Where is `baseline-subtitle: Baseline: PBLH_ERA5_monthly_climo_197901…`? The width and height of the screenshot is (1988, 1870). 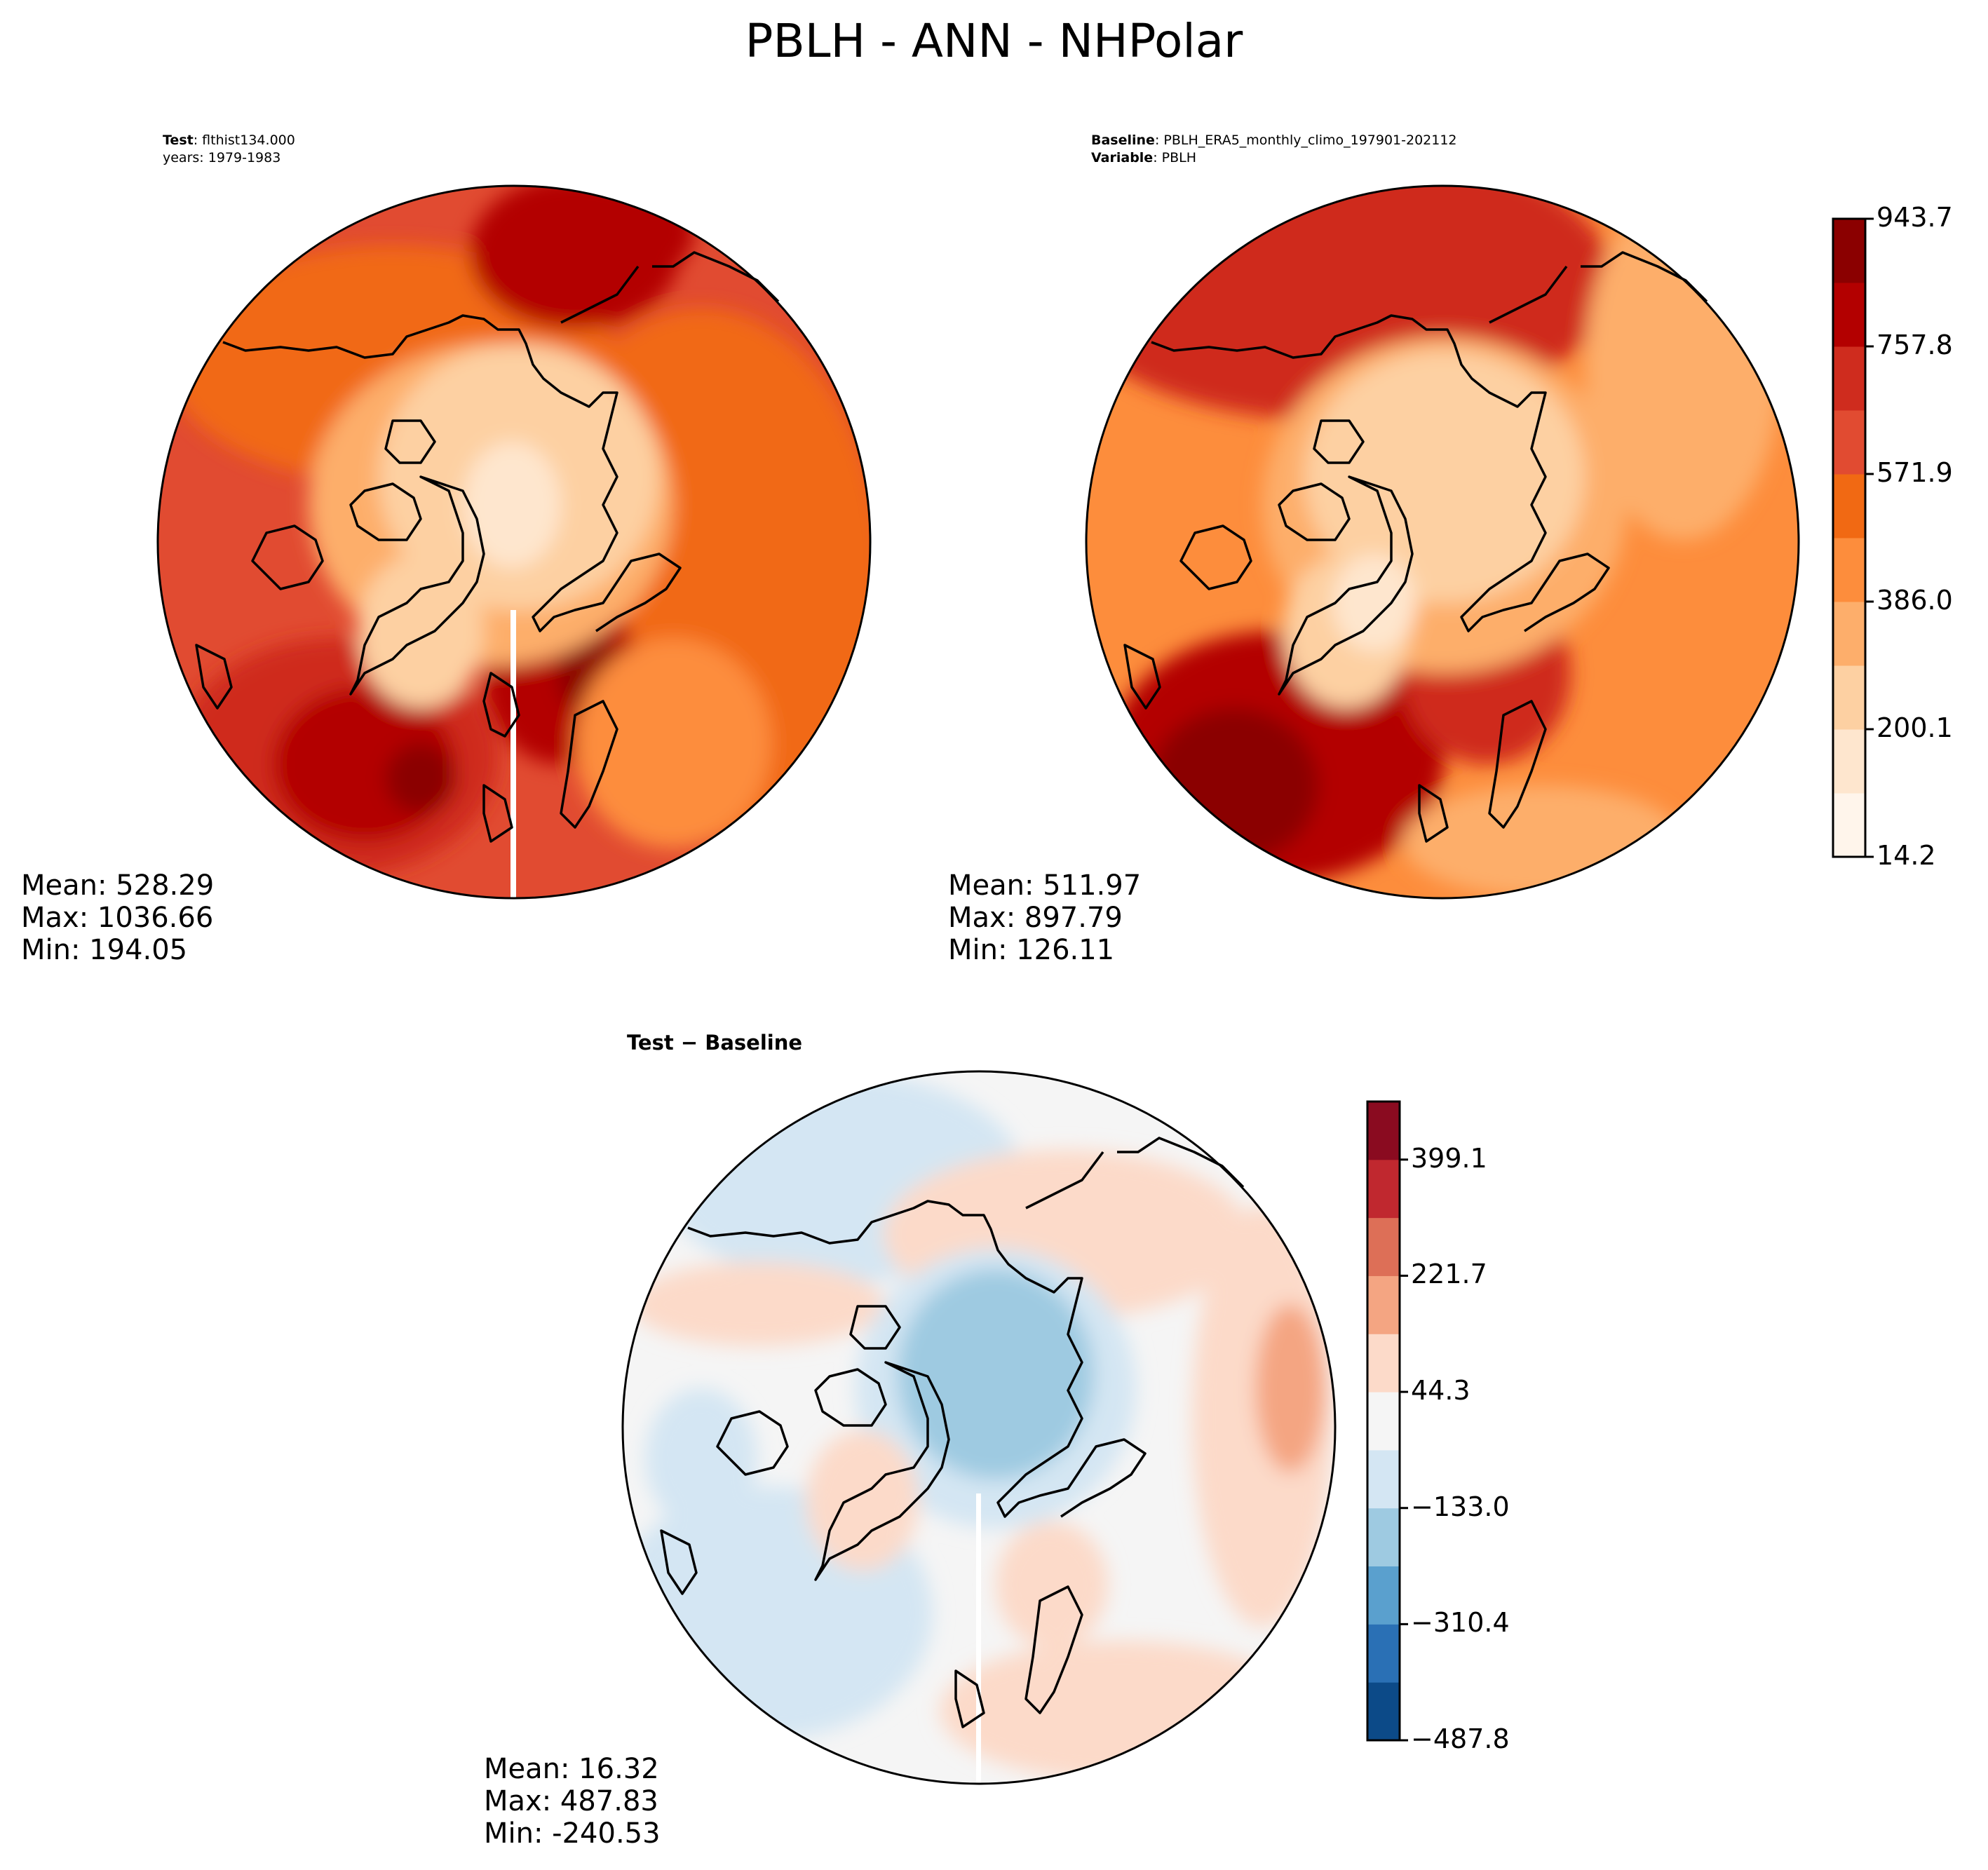
baseline-subtitle: Baseline: PBLH_ERA5_monthly_climo_197901… is located at coordinates (1274, 149).